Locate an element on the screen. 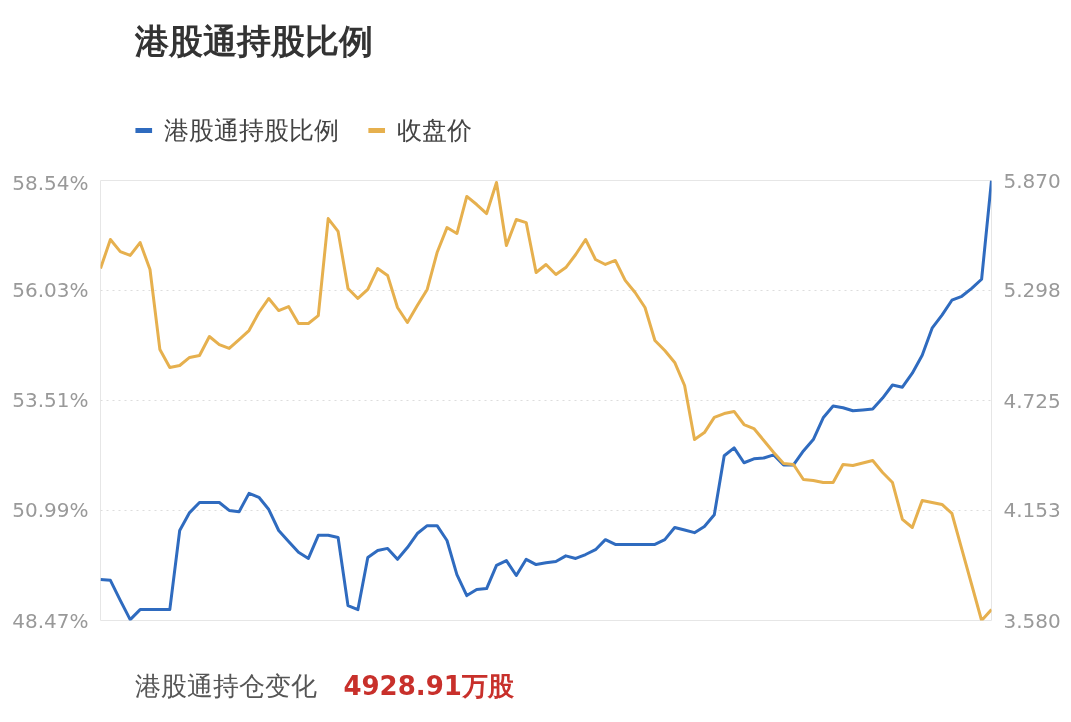 The width and height of the screenshot is (1071, 722). y-tick-label: 50.99% is located at coordinates (50, 510).